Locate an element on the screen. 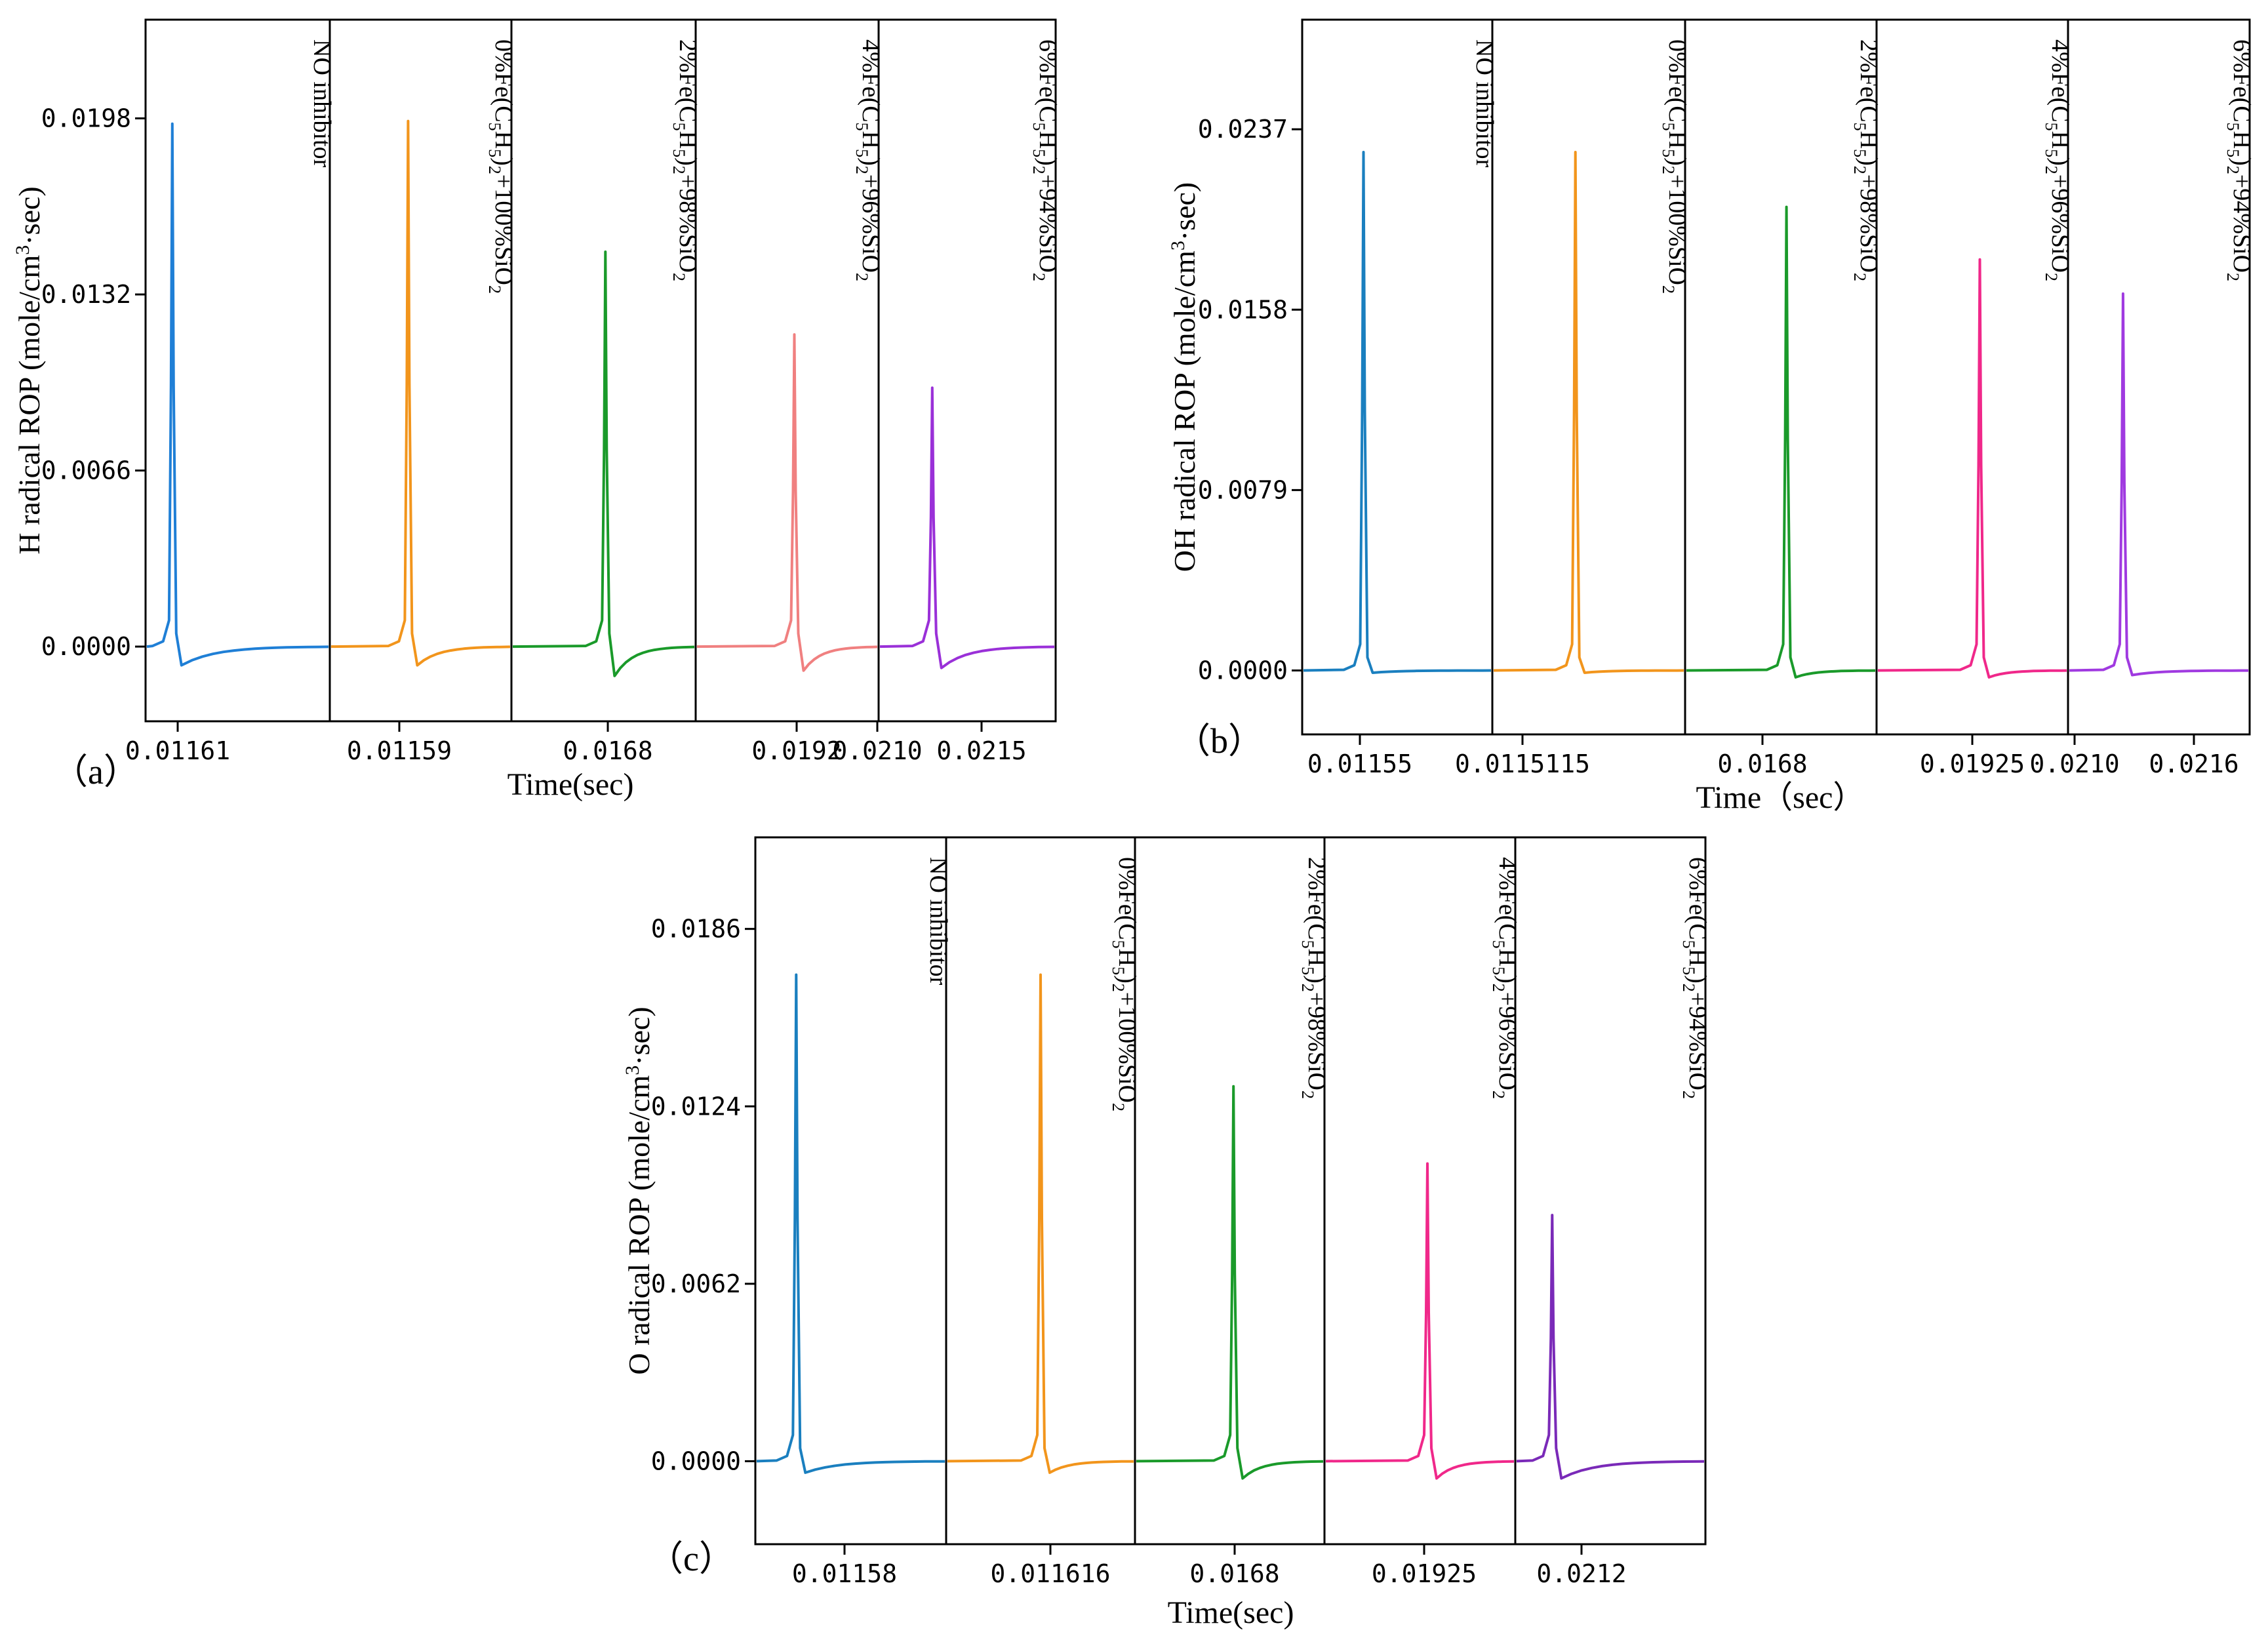 This screenshot has height=1636, width=2268. panel-label: （b） is located at coordinates (1219, 741).